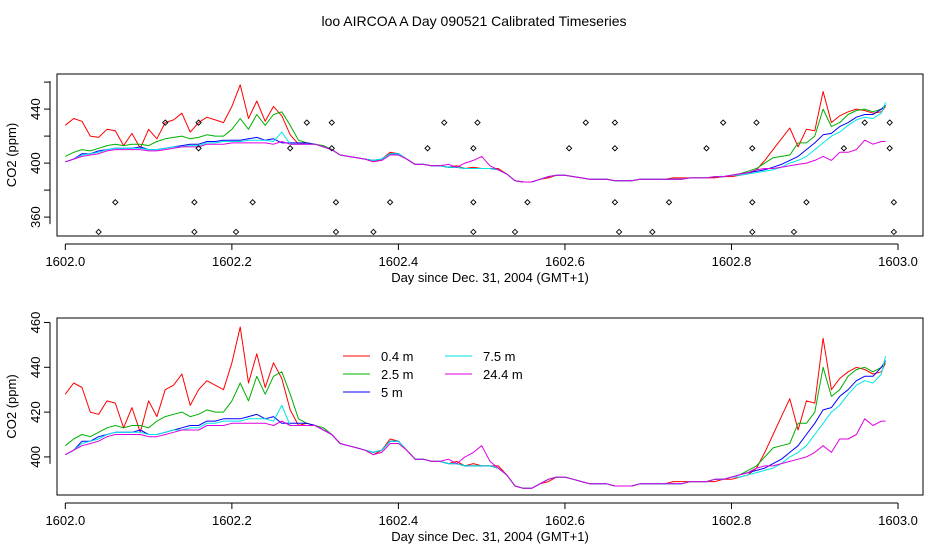  Describe the element at coordinates (397, 356) in the screenshot. I see `legend-label: 0.4 m` at that location.